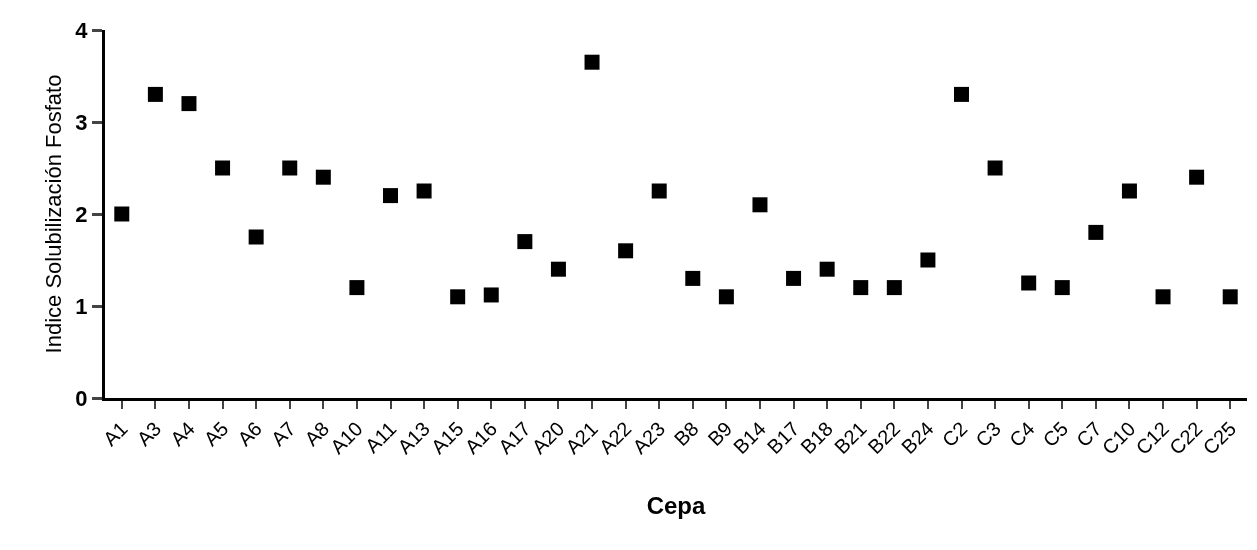  Describe the element at coordinates (954, 434) in the screenshot. I see `x-tick-label: C2` at that location.